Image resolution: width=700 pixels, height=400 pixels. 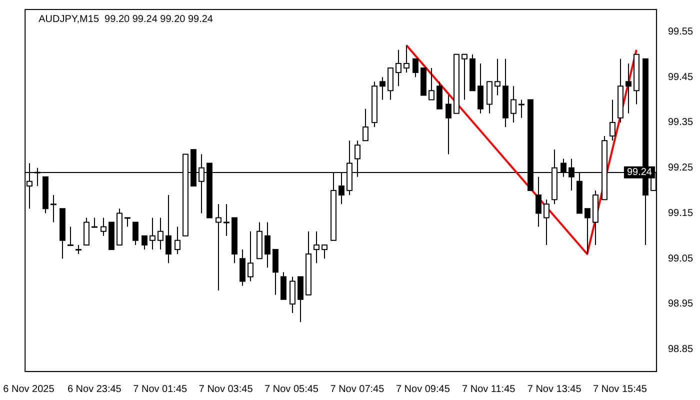 What do you see at coordinates (681, 213) in the screenshot?
I see `y-tick-label: 99.15` at bounding box center [681, 213].